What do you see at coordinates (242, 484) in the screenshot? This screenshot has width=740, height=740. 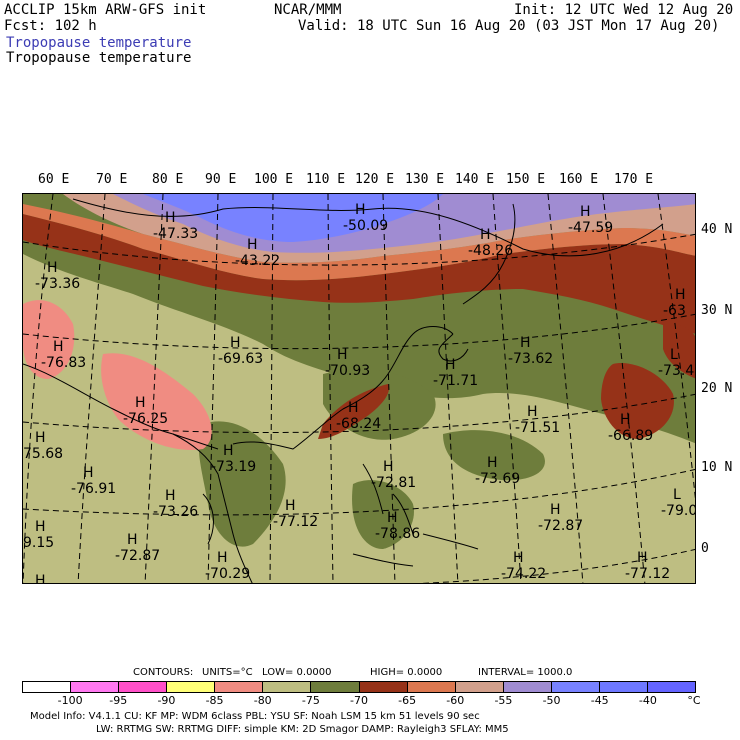 I see `olive-patch-indochina` at bounding box center [242, 484].